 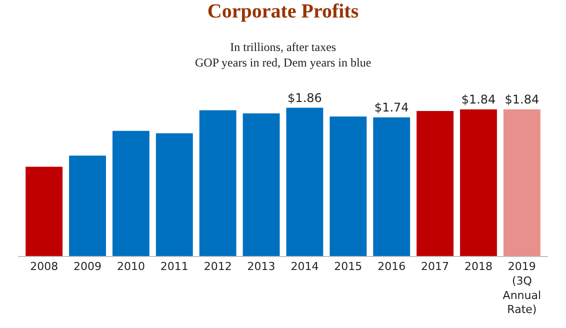 I want to click on x-tick-label: 2008, so click(x=44, y=267).